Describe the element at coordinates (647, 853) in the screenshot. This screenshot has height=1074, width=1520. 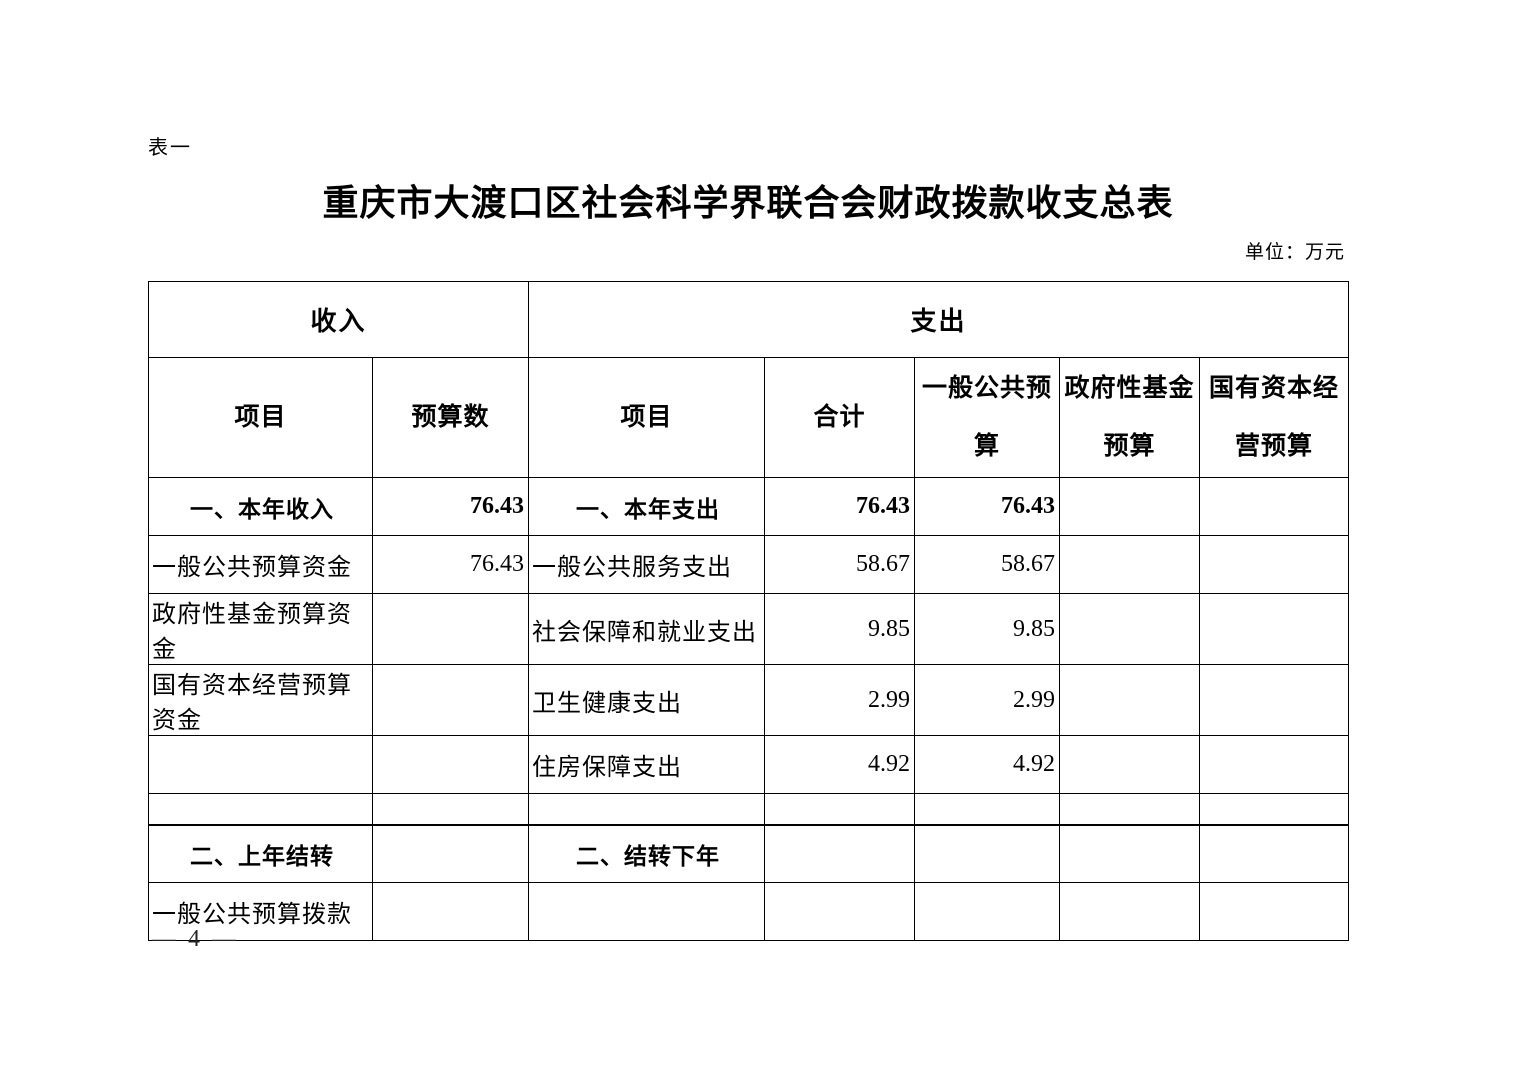
I see `expense-item-cell: 二、结转下年` at that location.